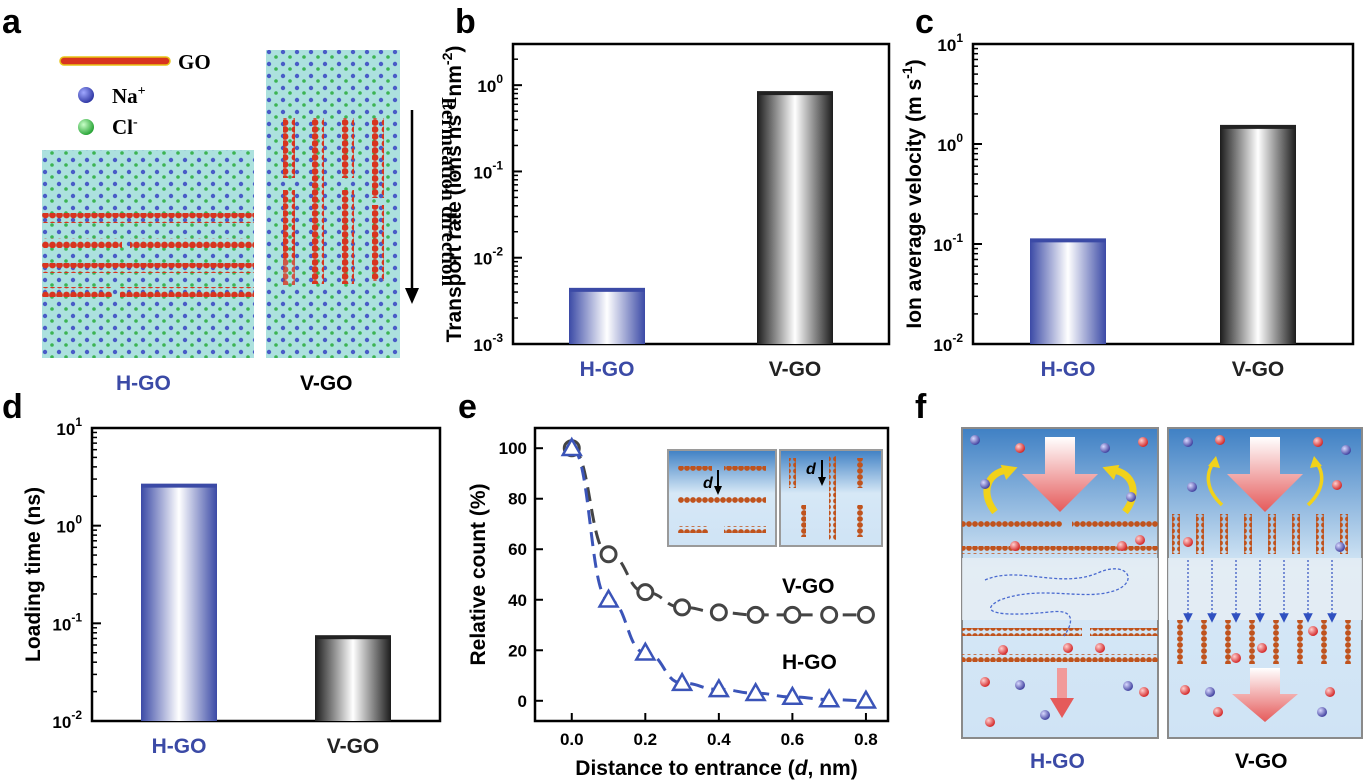  What do you see at coordinates (1162, 600) in the screenshot?
I see `panel-f-schematic: H-GO V-GO` at bounding box center [1162, 600].